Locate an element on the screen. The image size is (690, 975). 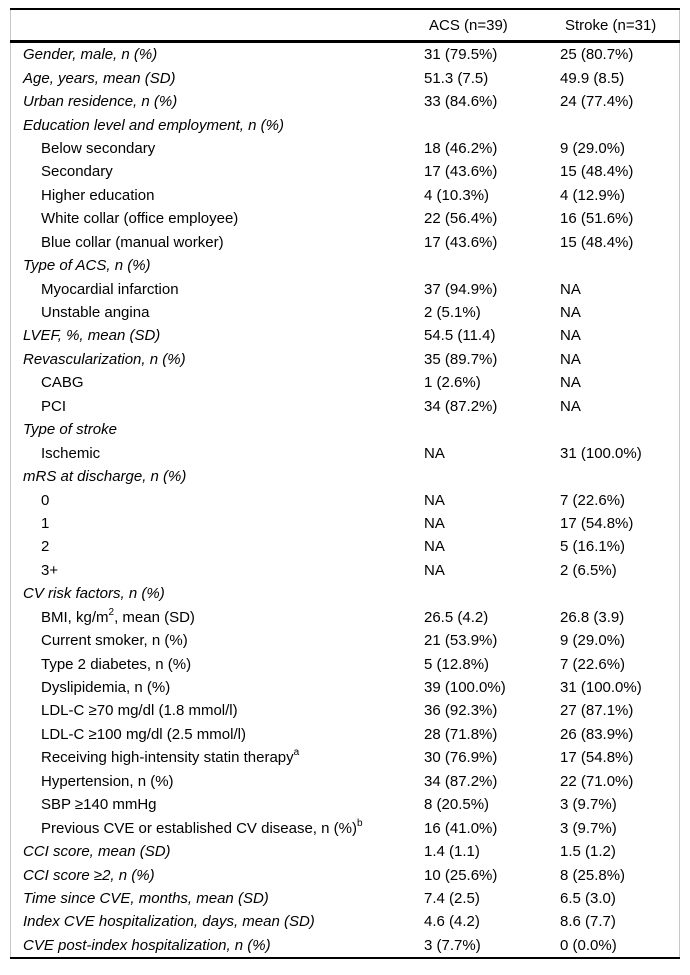
cell-stroke-value: 3 (9.7%) is located at coordinates (588, 828).